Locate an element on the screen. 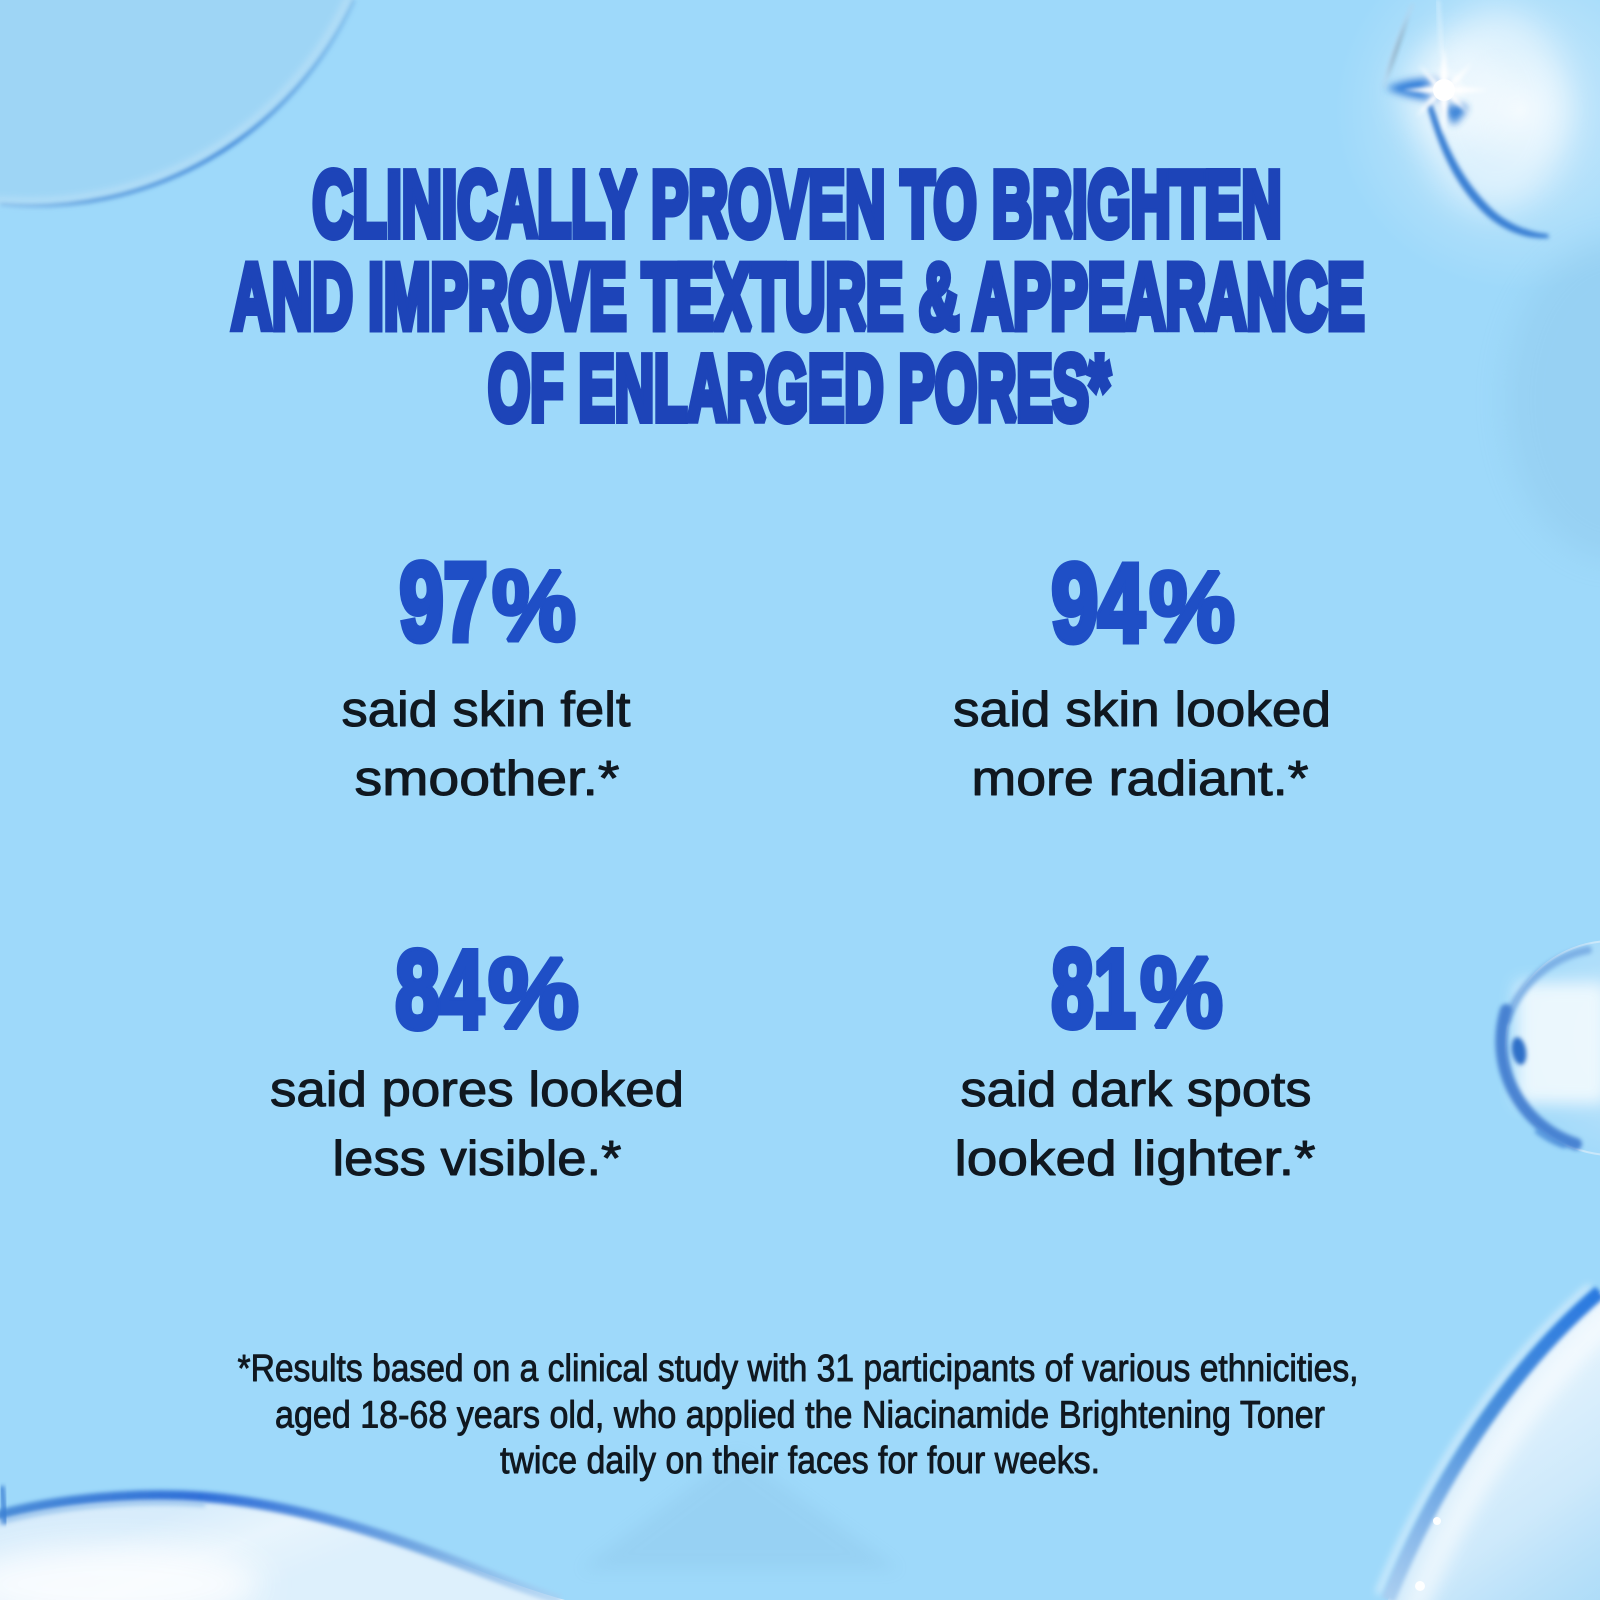 The width and height of the screenshot is (1600, 1600). svg-text: 97 is located at coordinates (444, 602).